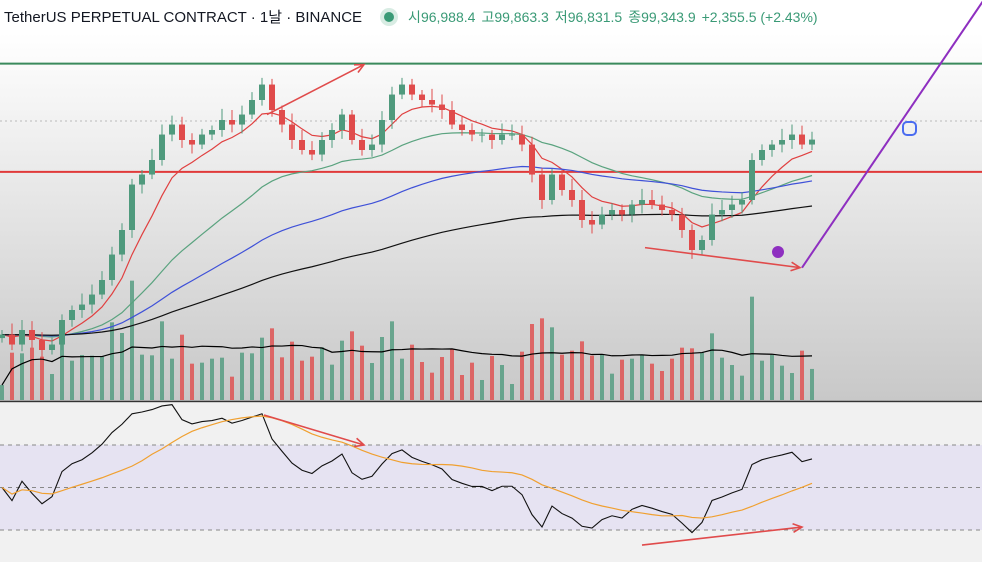  I want to click on alert-clock-icon, so click(778, 252).